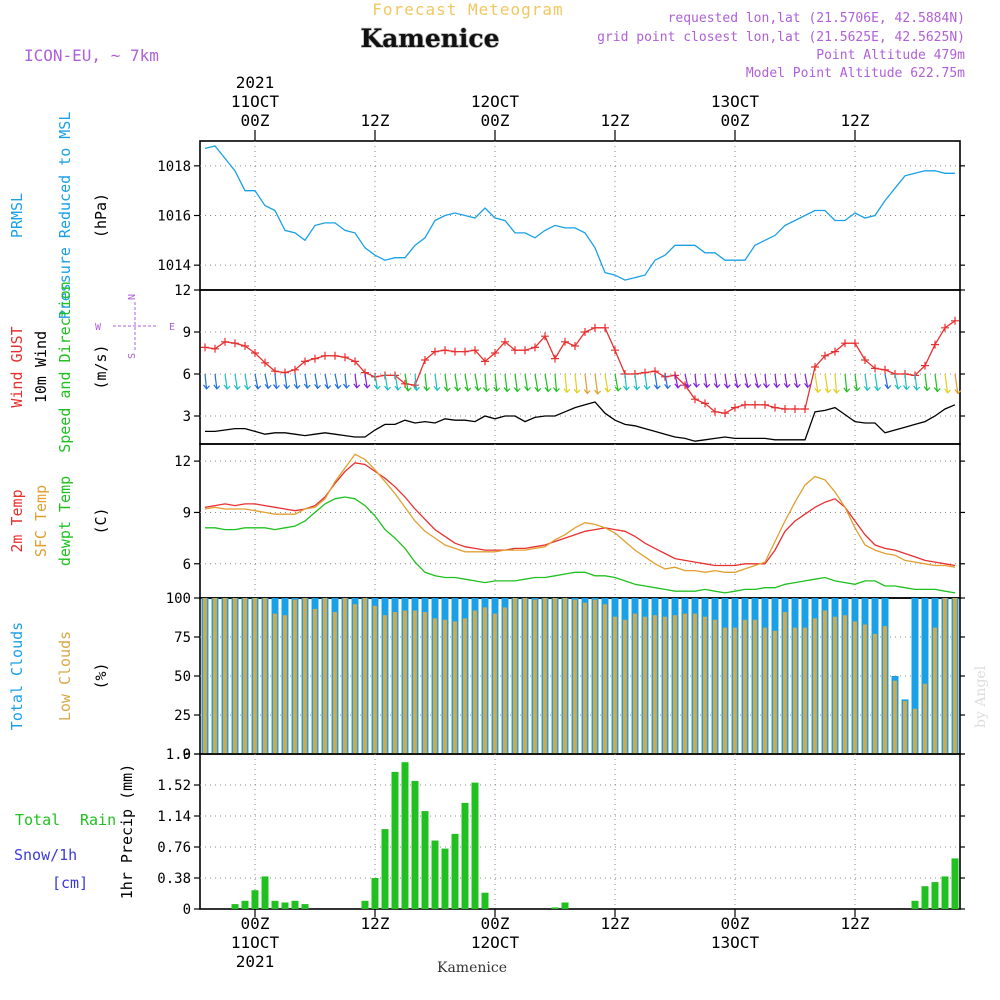 Image resolution: width=1000 pixels, height=1000 pixels. Describe the element at coordinates (17, 520) in the screenshot. I see `panel-label: 2m Temp` at that location.